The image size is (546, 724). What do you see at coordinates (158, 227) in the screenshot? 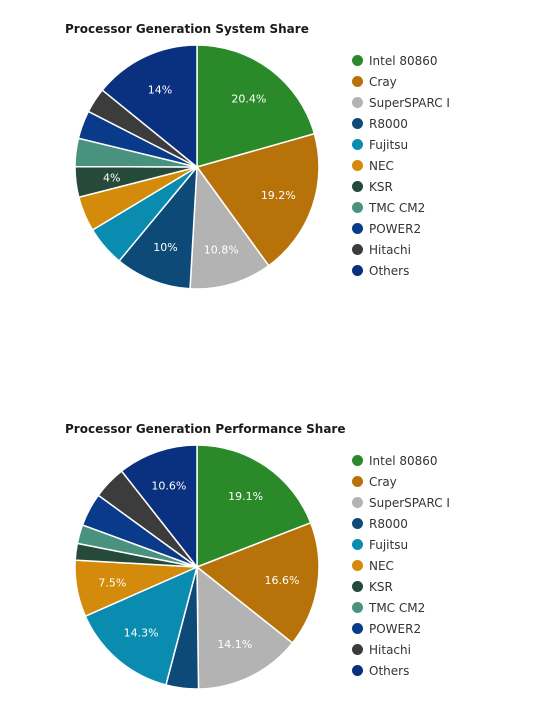
I see `pie-slice-r8000` at bounding box center [158, 227].